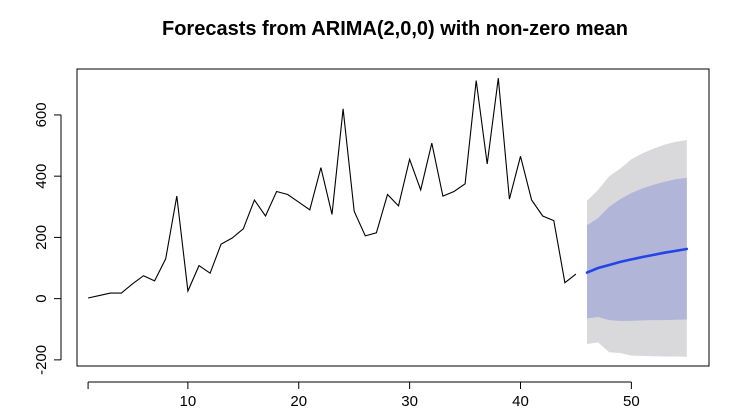 This screenshot has height=420, width=750. I want to click on forecast-mean-line, so click(637, 260).